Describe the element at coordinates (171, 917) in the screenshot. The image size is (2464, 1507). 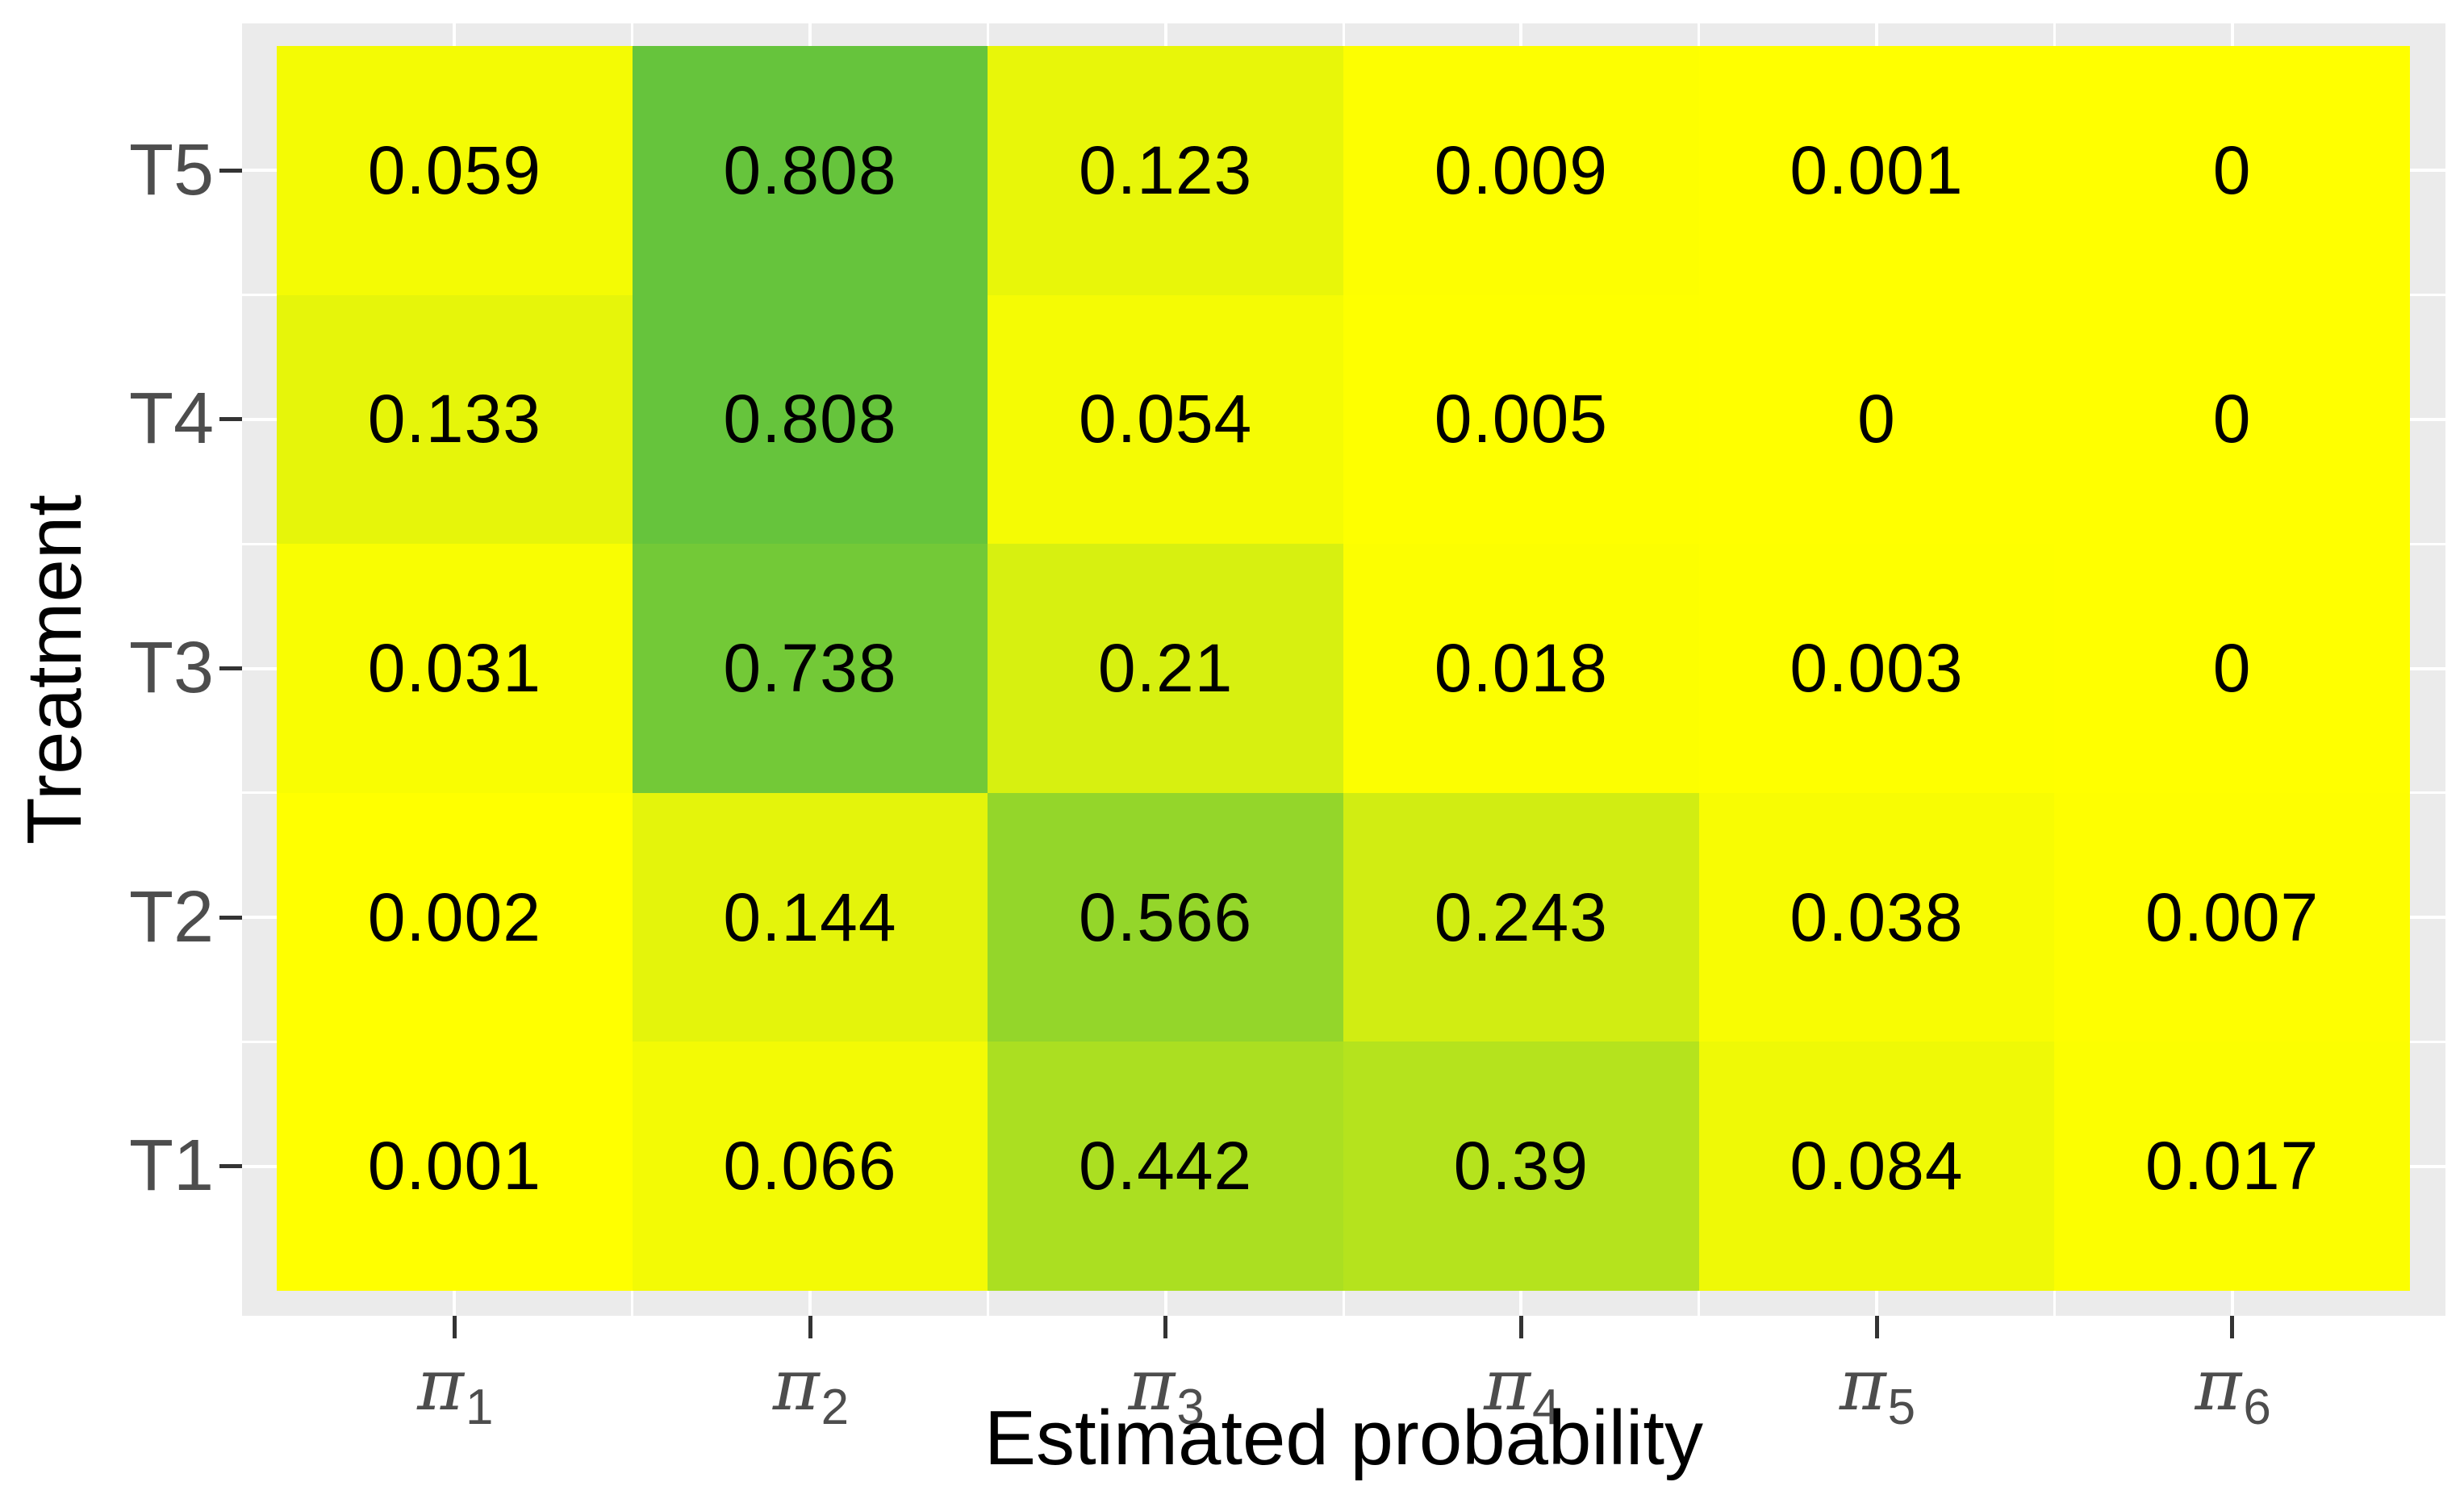
I see `y-tick-label: T2` at that location.